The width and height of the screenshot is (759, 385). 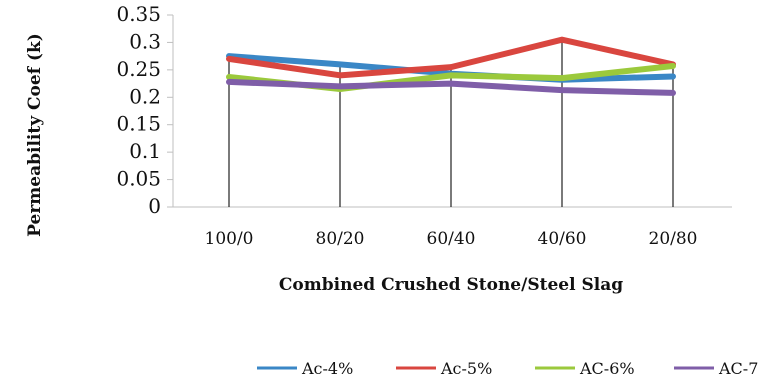 What do you see at coordinates (451, 285) in the screenshot?
I see `x-axis-title: Combined Crushed Stone/Steel Slag` at bounding box center [451, 285].